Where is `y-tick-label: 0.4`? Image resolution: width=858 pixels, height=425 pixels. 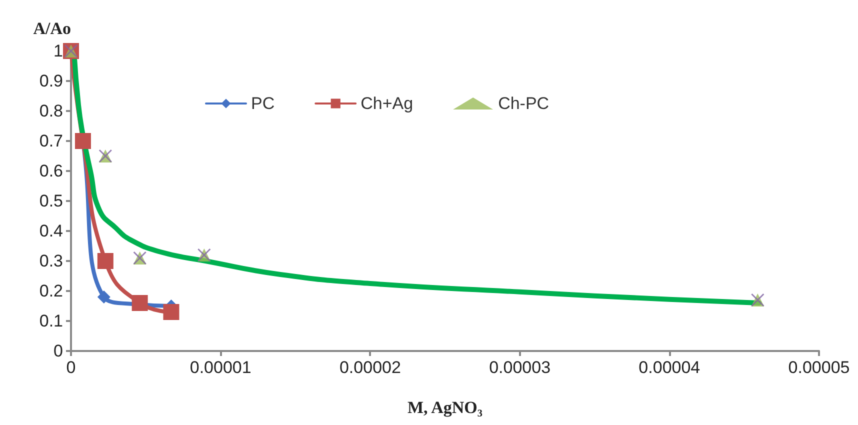 y-tick-label: 0.4 is located at coordinates (51, 231).